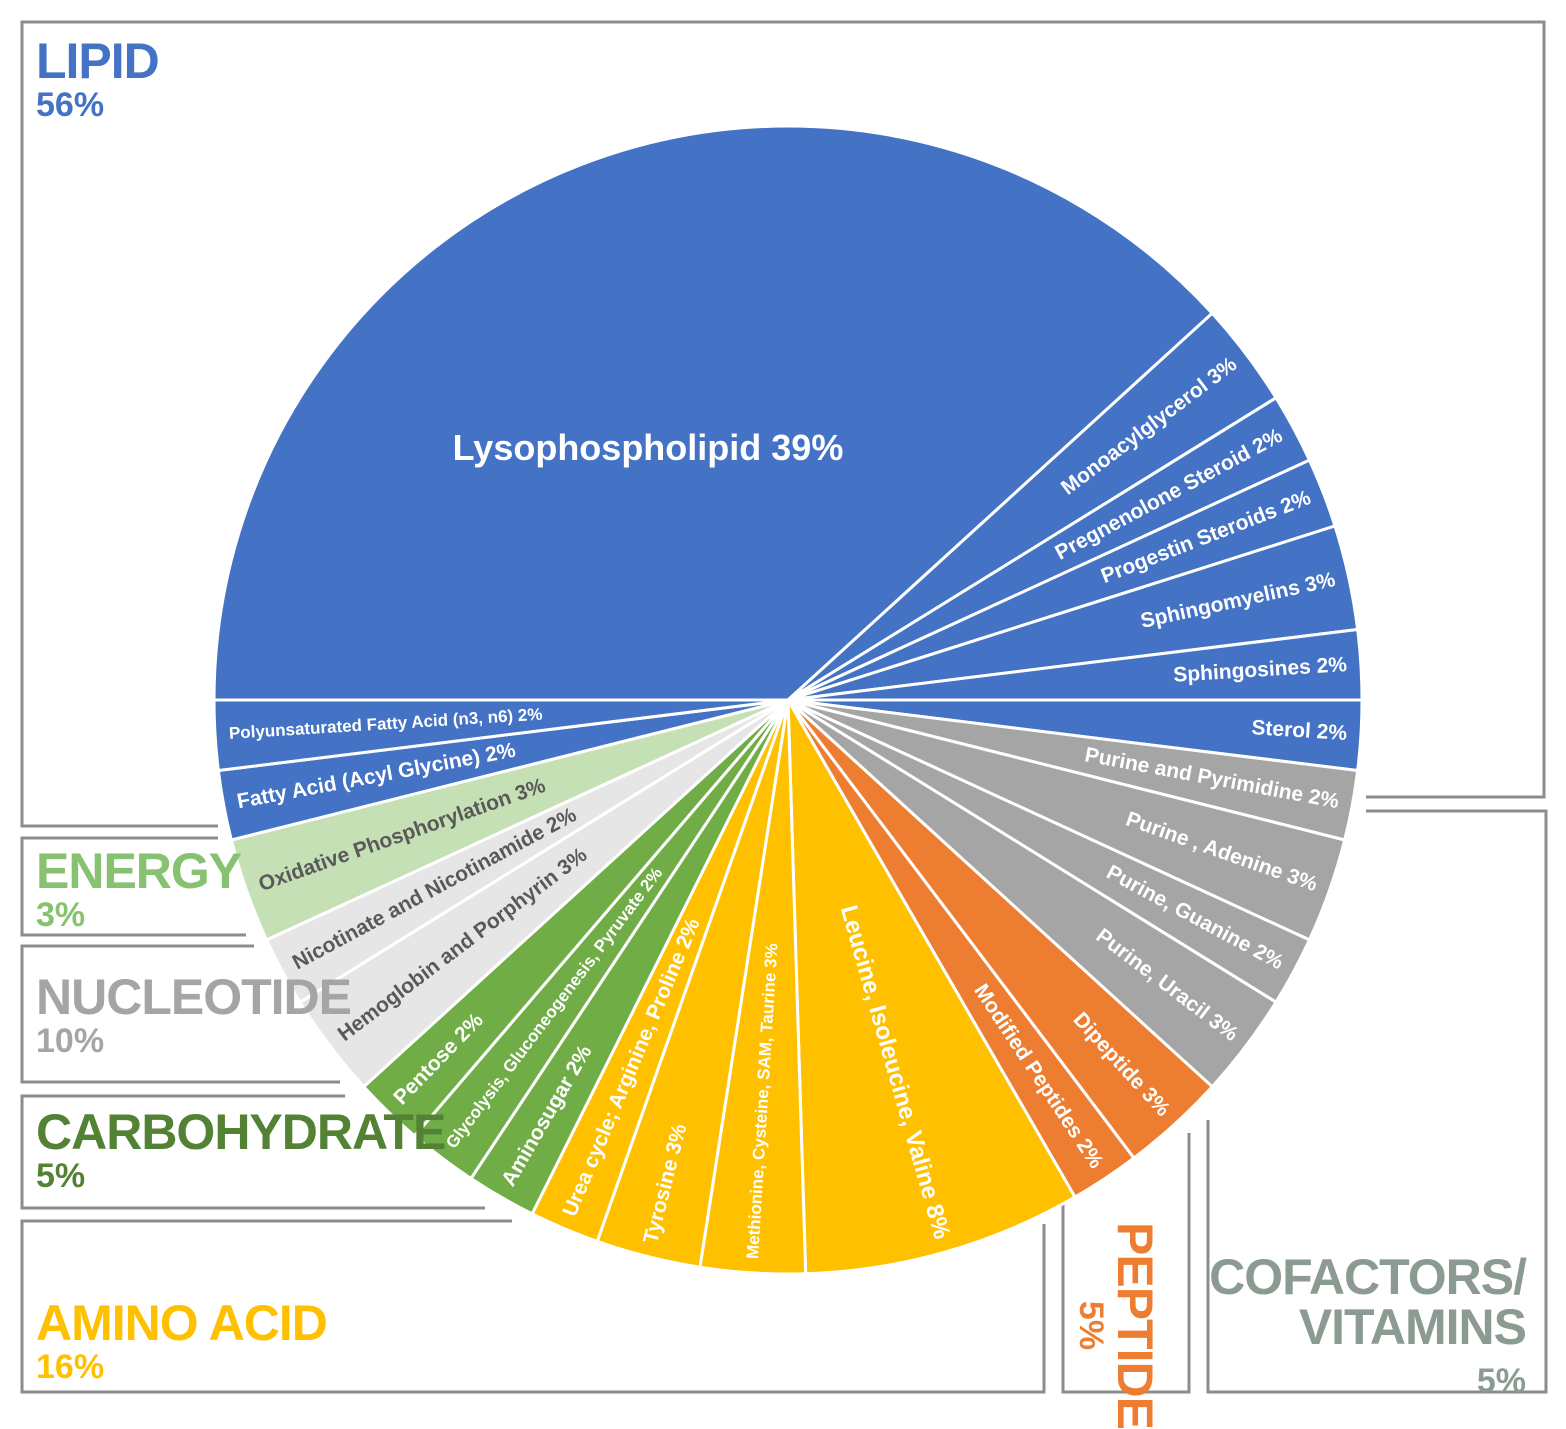 This screenshot has height=1429, width=1566. I want to click on group-pct-carbohydrate: 5%, so click(61, 1176).